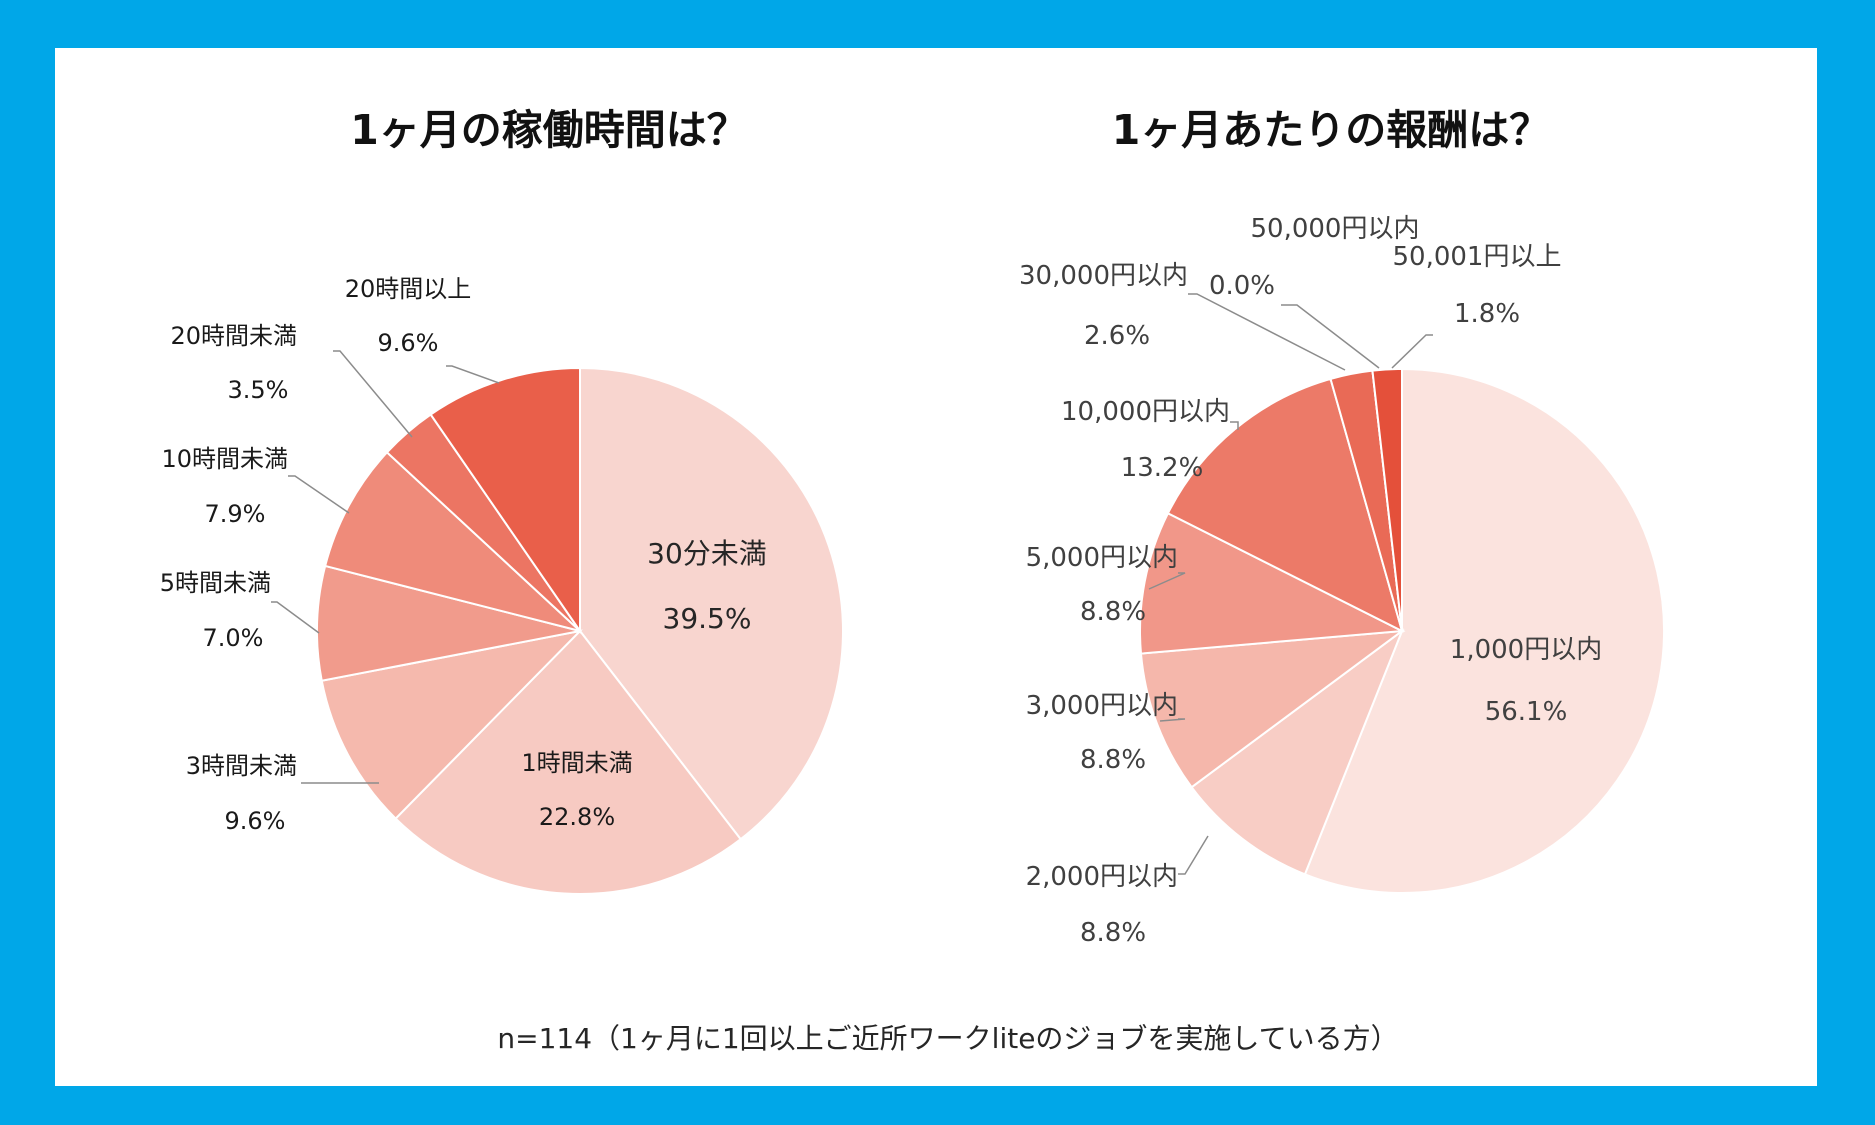  I want to click on pie1-label-0: 1,000円以内, so click(1526, 650).